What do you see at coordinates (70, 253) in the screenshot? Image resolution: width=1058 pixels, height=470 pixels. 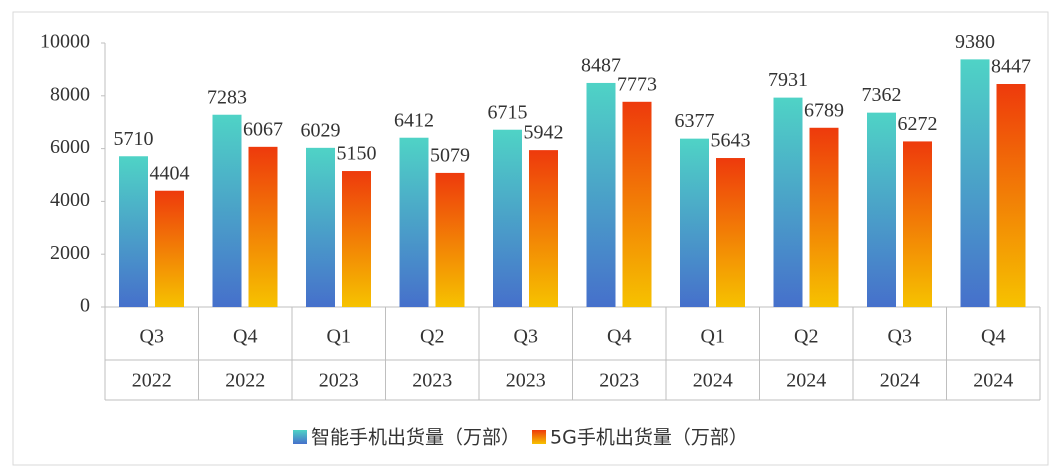 I see `y-tick-label: 2000` at bounding box center [70, 253].